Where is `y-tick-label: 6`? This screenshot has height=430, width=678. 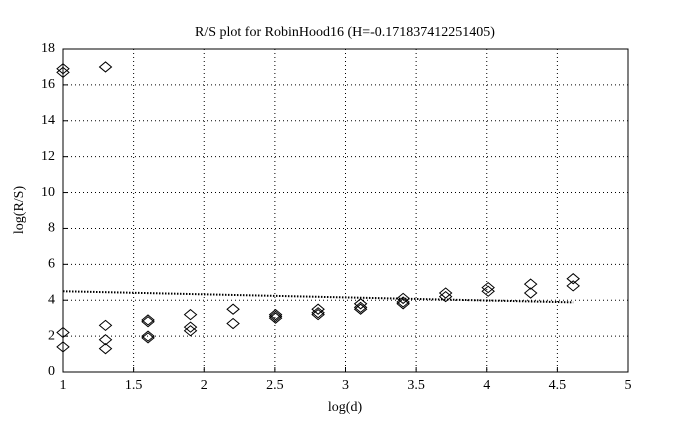 y-tick-label: 6 is located at coordinates (51, 264).